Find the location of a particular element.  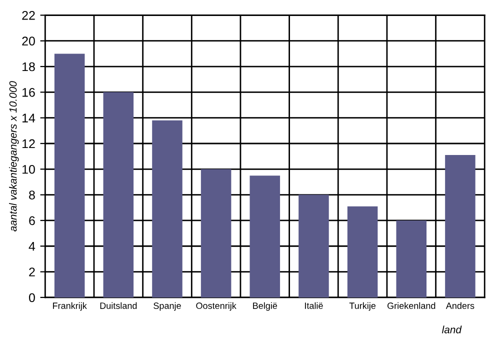

y-tick-label: 16 is located at coordinates (28, 92).